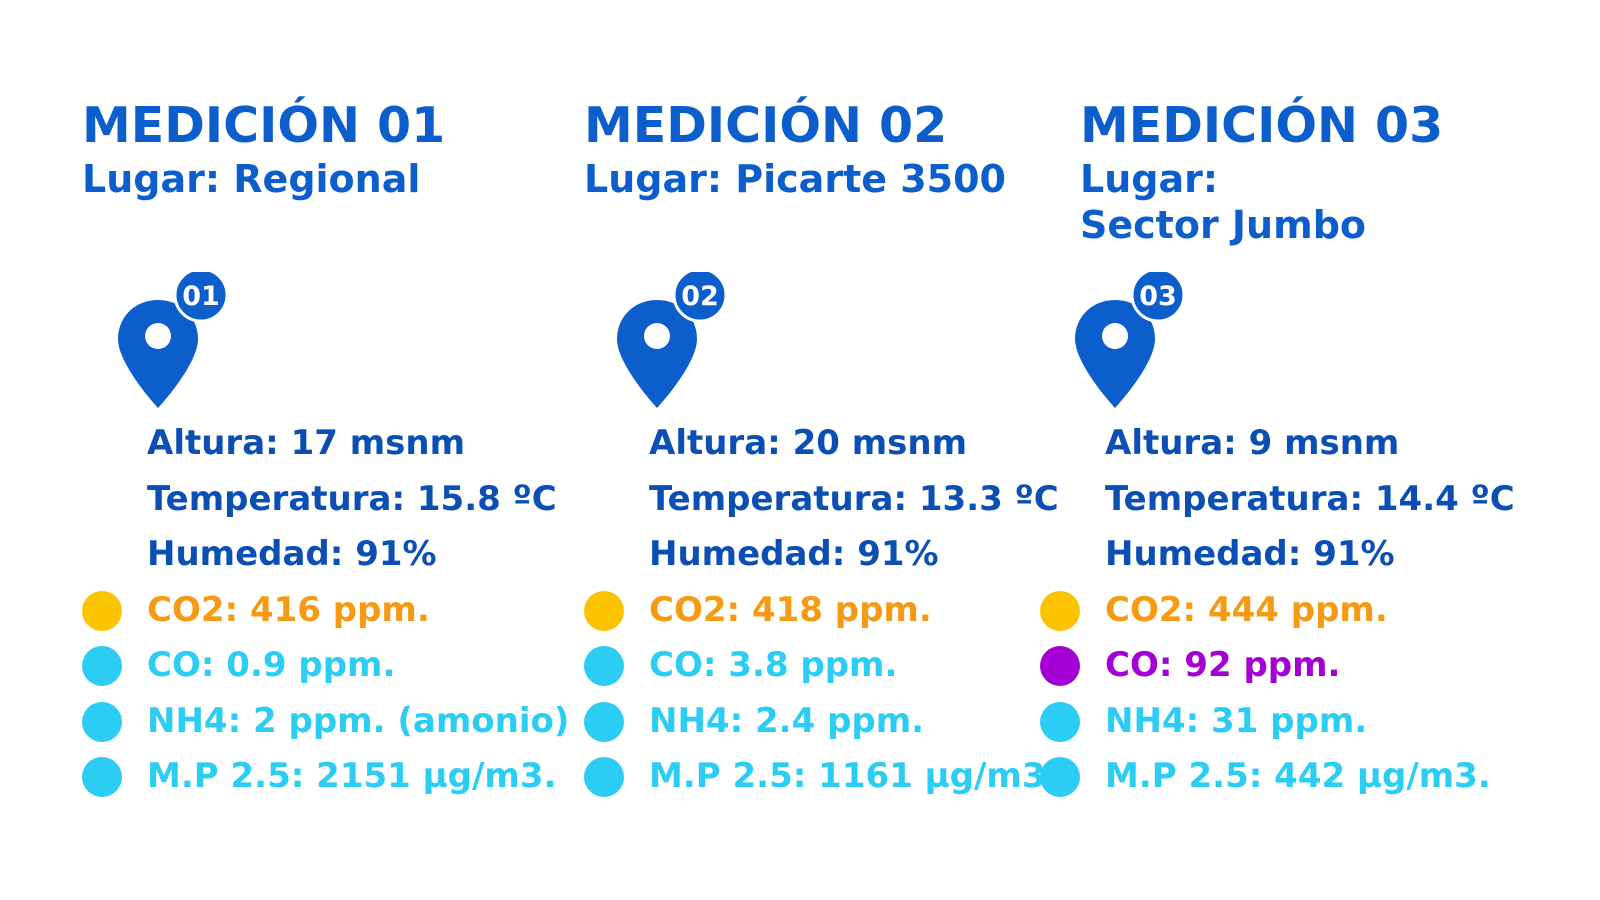  What do you see at coordinates (766, 125) in the screenshot?
I see `measurement-title: MEDICIÓN 02` at bounding box center [766, 125].